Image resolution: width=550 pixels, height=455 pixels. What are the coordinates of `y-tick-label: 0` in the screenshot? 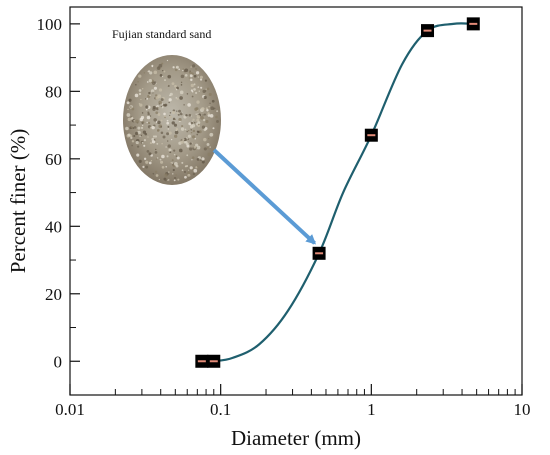 It's located at (58, 361).